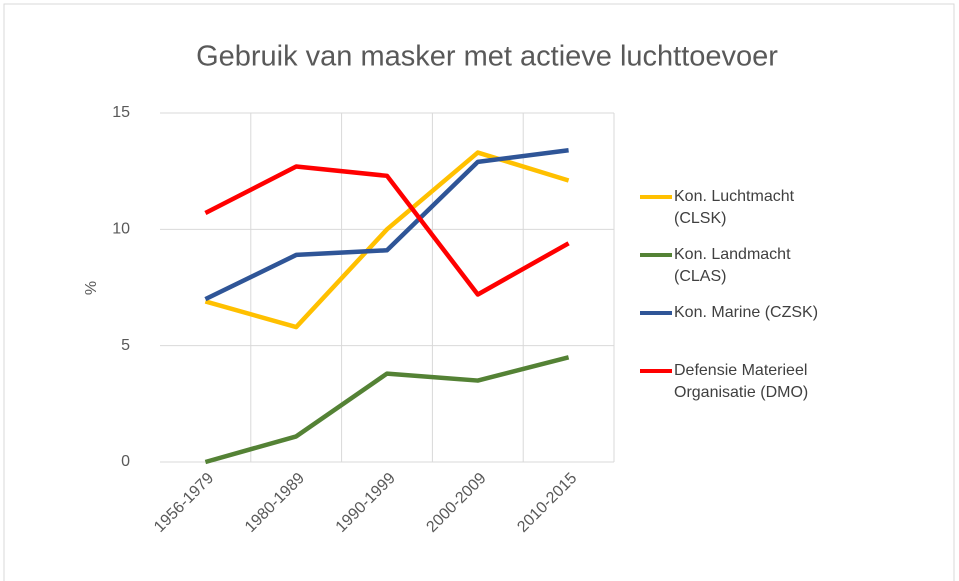  I want to click on legend-label: Kon. Marine (CZSK), so click(746, 312).